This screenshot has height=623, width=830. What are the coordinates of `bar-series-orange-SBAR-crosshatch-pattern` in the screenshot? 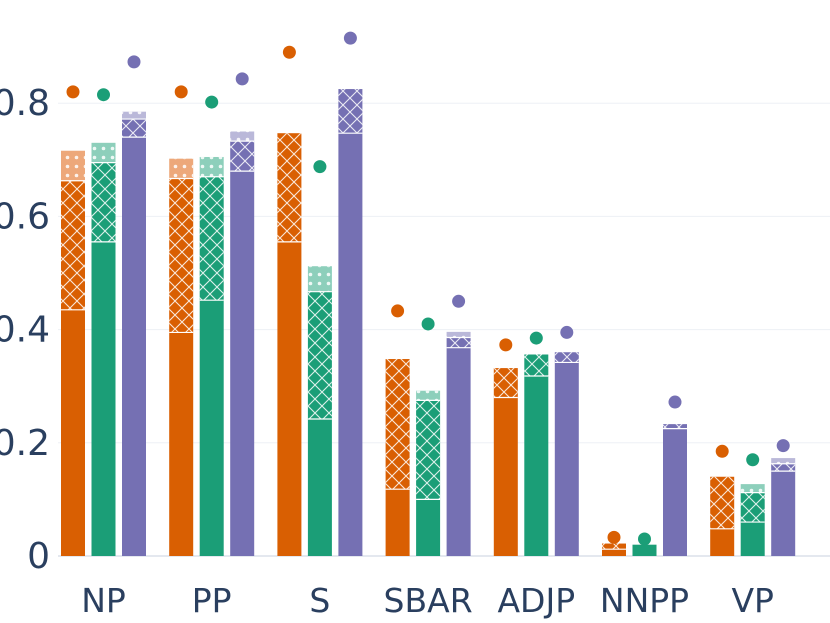 It's located at (397, 424).